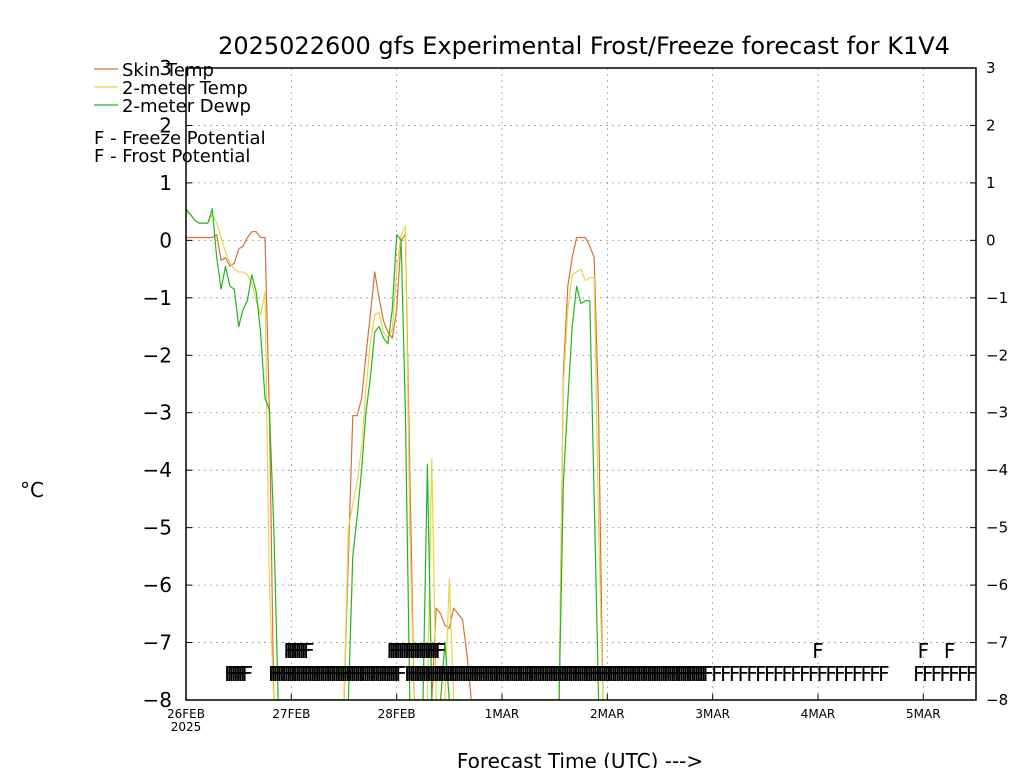 The height and width of the screenshot is (768, 1024). Describe the element at coordinates (186, 727) in the screenshot. I see `x-tick-sublabel: 2025` at that location.